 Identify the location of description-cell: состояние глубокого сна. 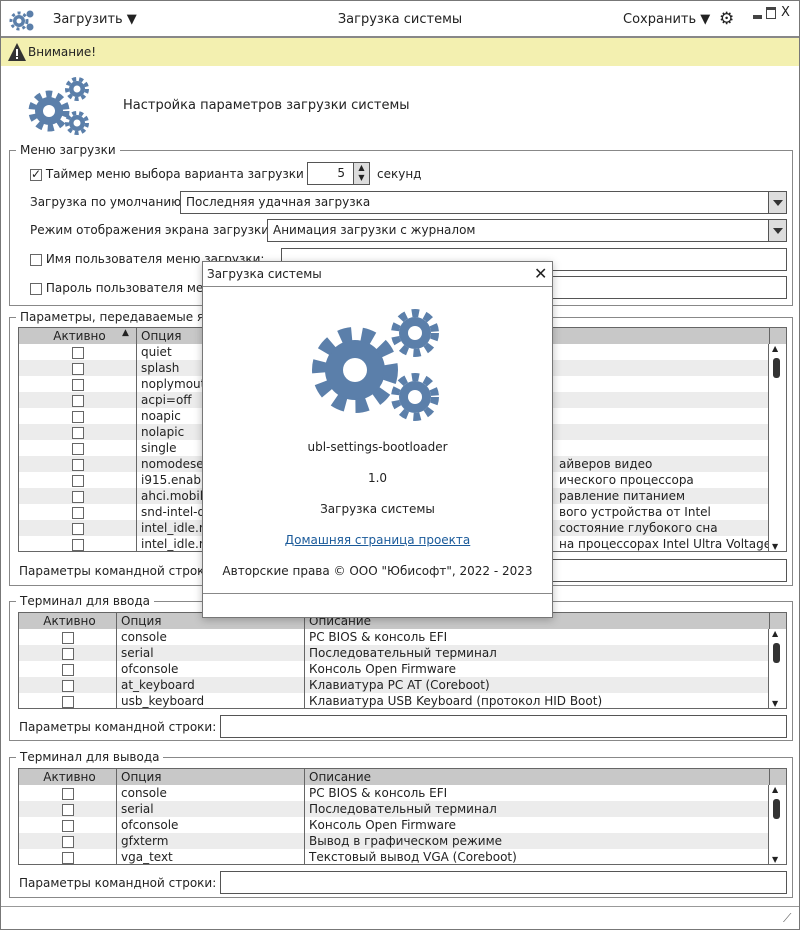
(638, 528).